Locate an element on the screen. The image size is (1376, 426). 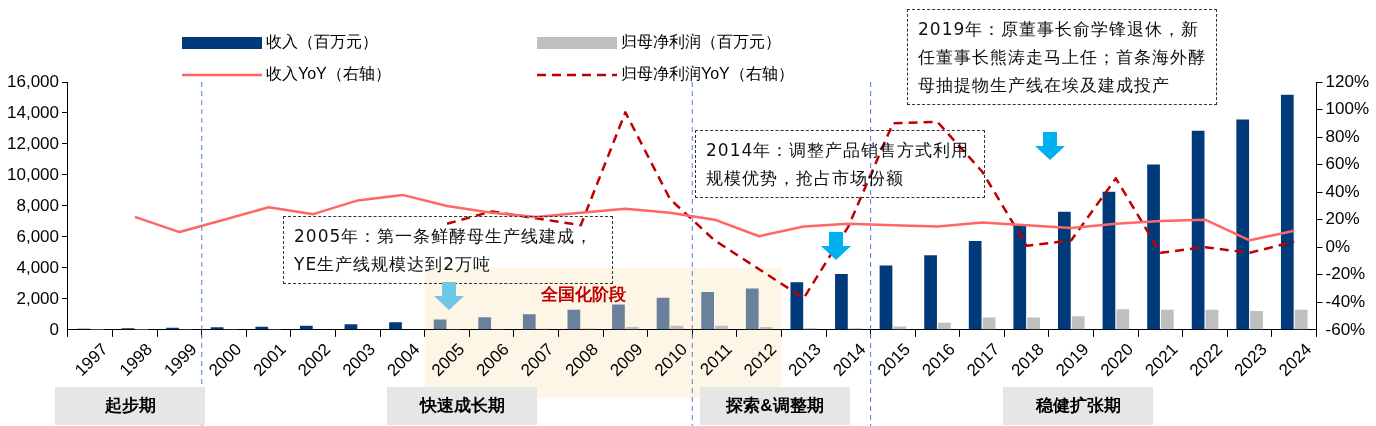
y2-tick-label: -40% is located at coordinates (1345, 301).